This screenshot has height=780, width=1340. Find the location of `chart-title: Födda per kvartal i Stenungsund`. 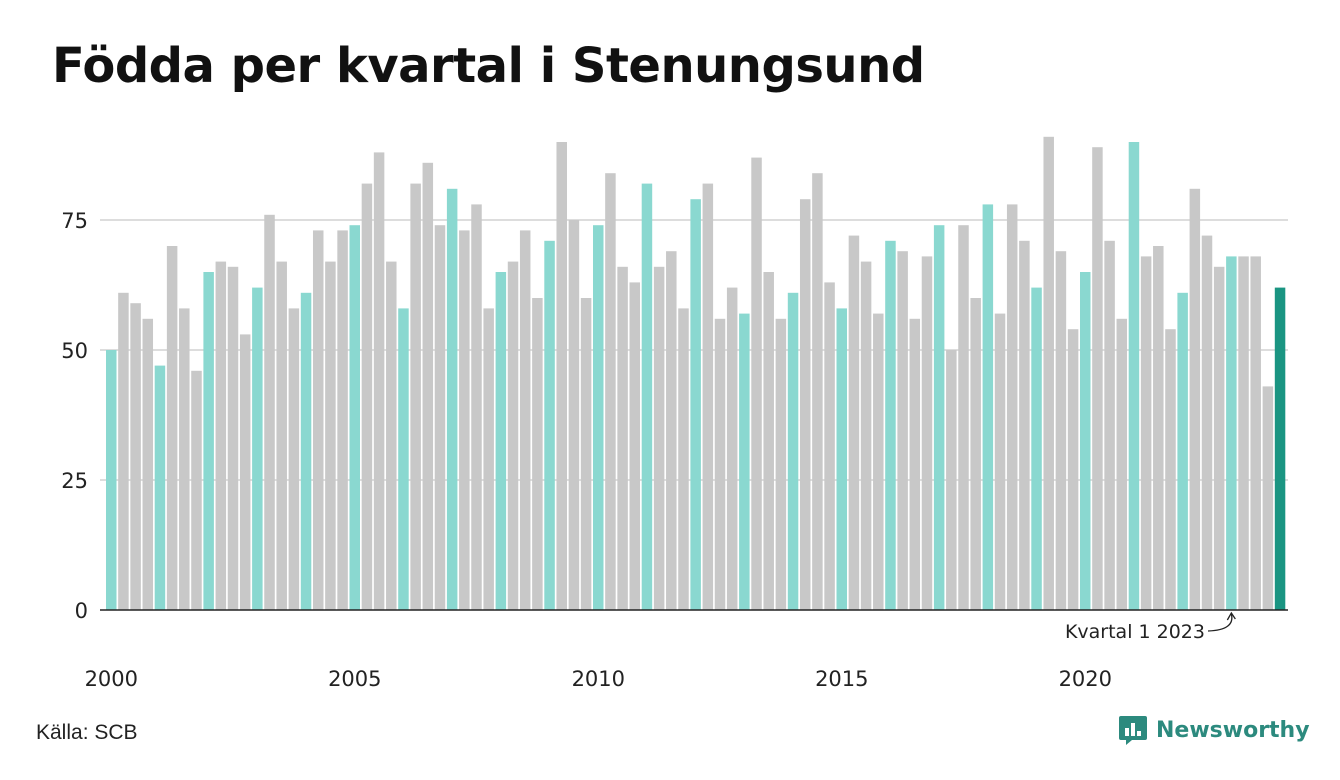

chart-title: Födda per kvartal i Stenungsund is located at coordinates (488, 66).